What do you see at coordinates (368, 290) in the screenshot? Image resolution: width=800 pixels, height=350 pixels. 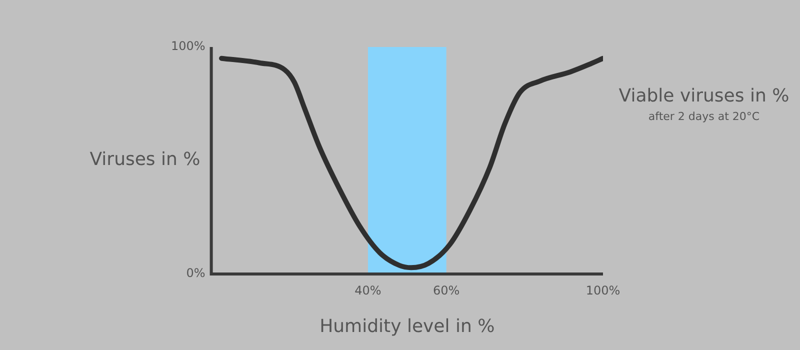 I see `x-tick-label: 40%` at bounding box center [368, 290].